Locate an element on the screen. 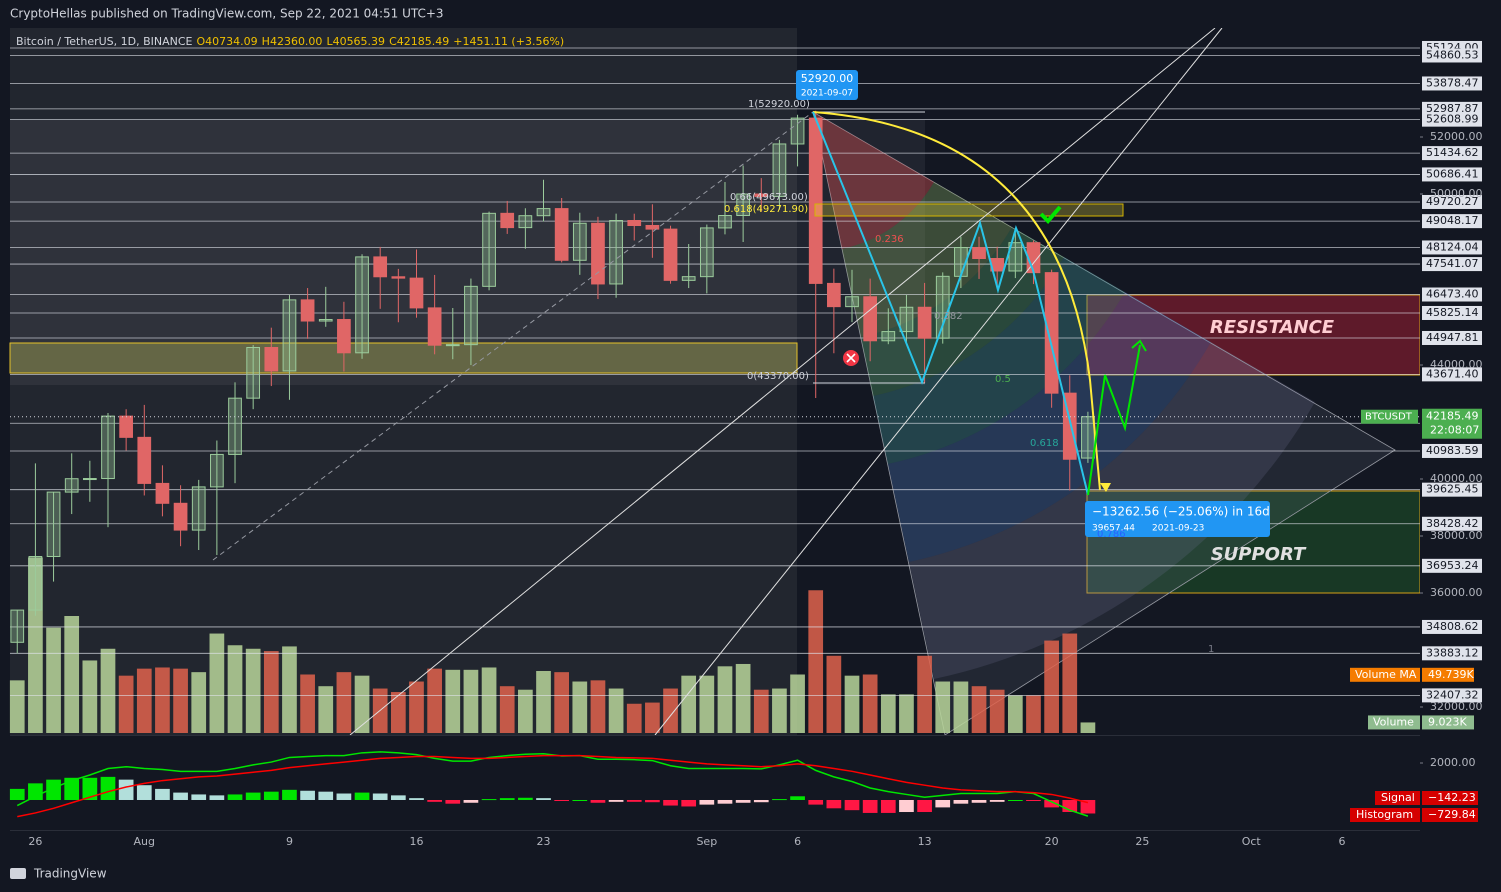 The width and height of the screenshot is (1501, 892). callout-price: 52920.00 is located at coordinates (827, 78).